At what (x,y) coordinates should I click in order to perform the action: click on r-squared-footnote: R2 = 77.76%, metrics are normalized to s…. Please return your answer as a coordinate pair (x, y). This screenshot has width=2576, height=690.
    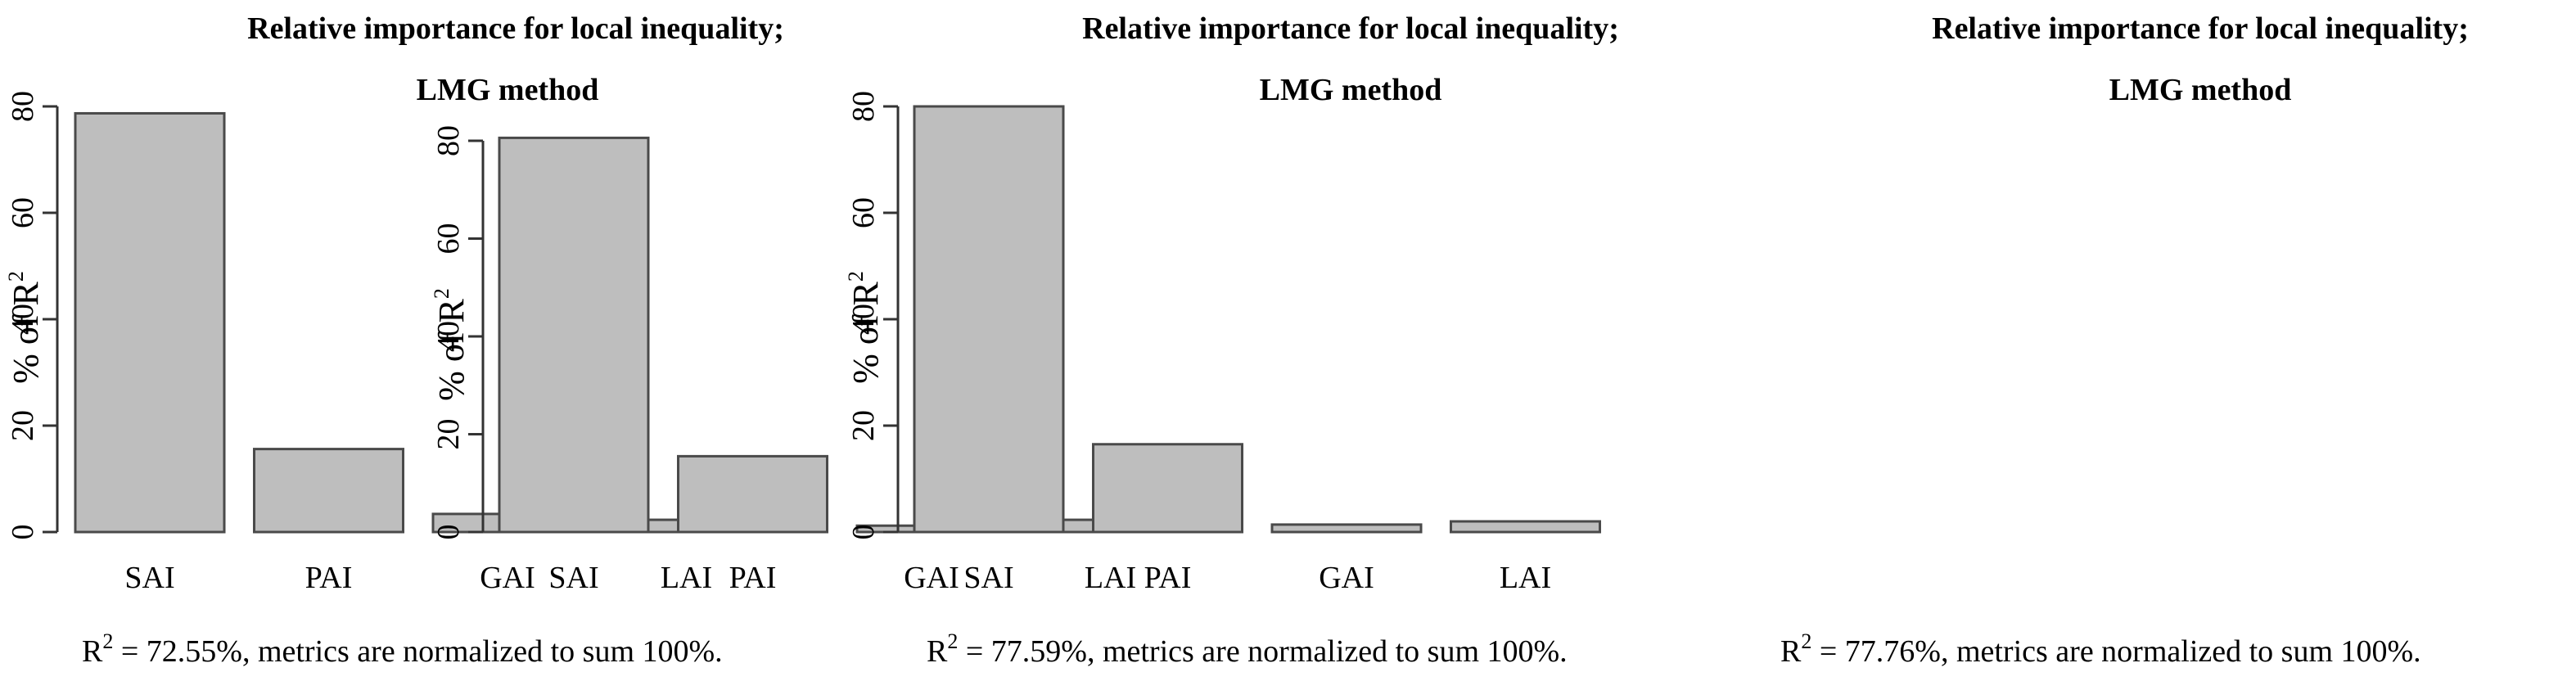
    Looking at the image, I should click on (2100, 649).